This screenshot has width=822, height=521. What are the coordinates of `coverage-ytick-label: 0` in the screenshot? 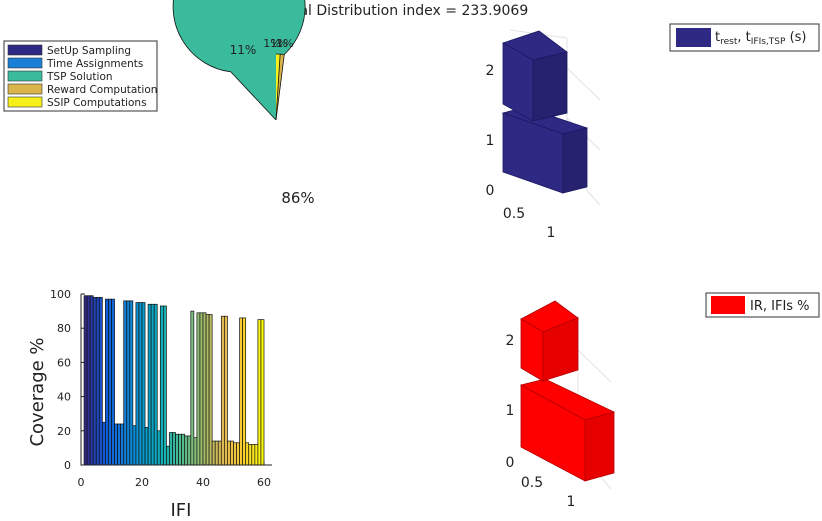 It's located at (67, 465).